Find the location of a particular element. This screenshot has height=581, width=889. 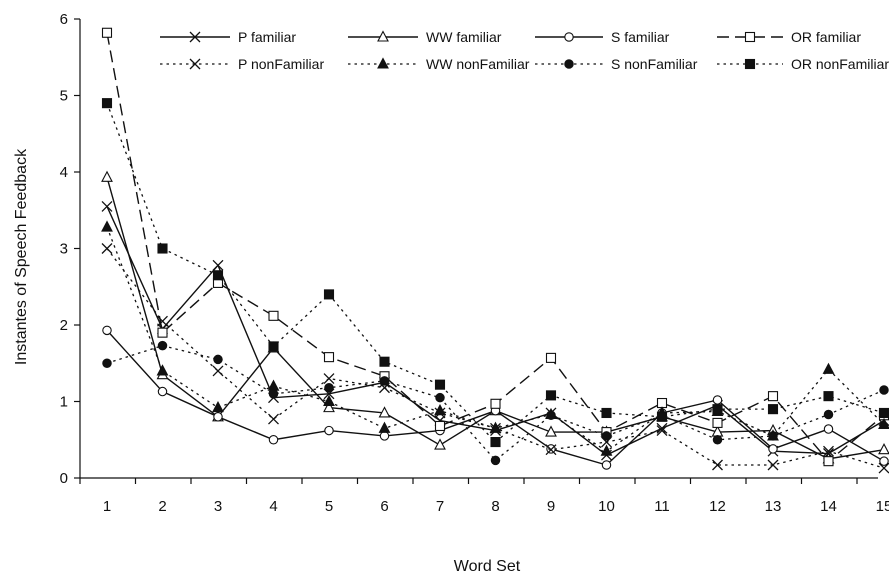

y-axis-title: Instantes of Speech Feedback is located at coordinates (21, 256).